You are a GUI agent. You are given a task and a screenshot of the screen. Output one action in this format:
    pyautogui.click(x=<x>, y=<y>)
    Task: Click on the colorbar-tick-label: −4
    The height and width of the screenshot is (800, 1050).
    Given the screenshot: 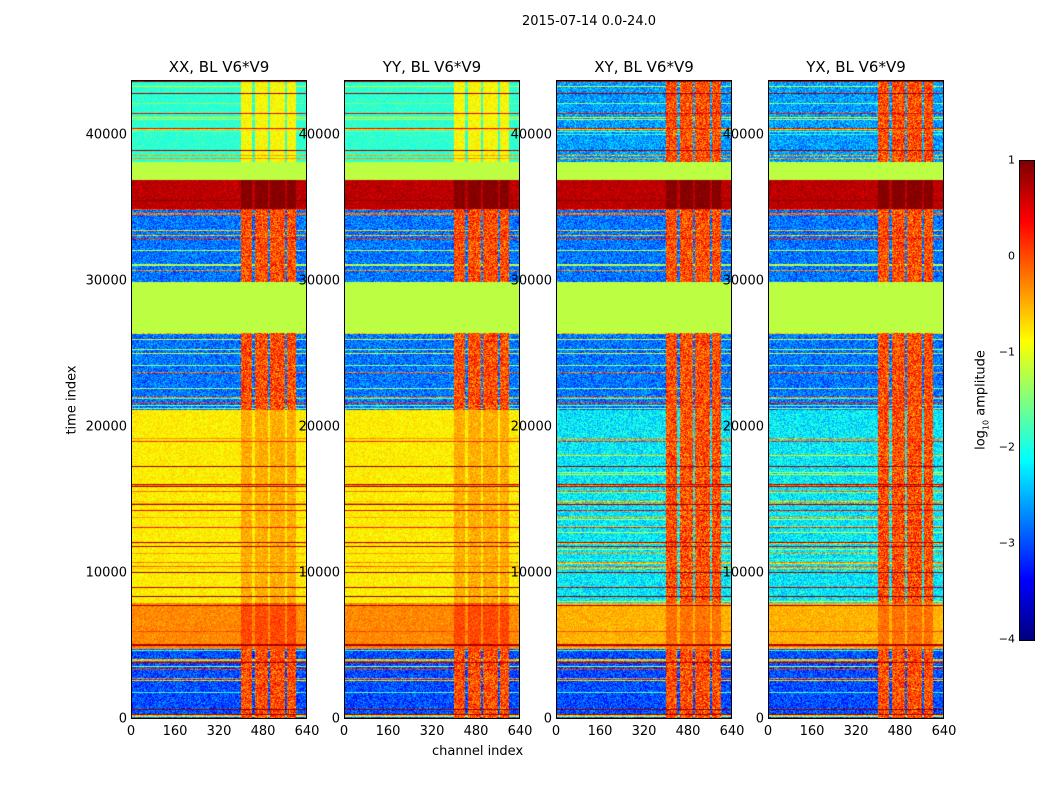 What is the action you would take?
    pyautogui.click(x=1006, y=639)
    